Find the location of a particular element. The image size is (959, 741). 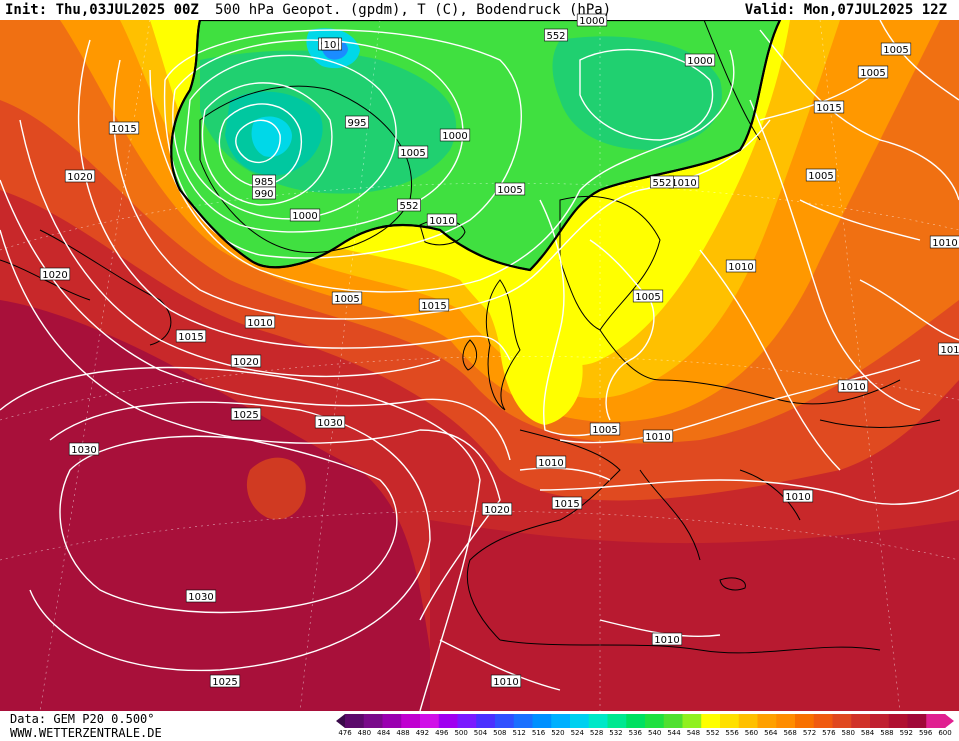

geopot-label-552-greenland: 552 is located at coordinates (409, 205).